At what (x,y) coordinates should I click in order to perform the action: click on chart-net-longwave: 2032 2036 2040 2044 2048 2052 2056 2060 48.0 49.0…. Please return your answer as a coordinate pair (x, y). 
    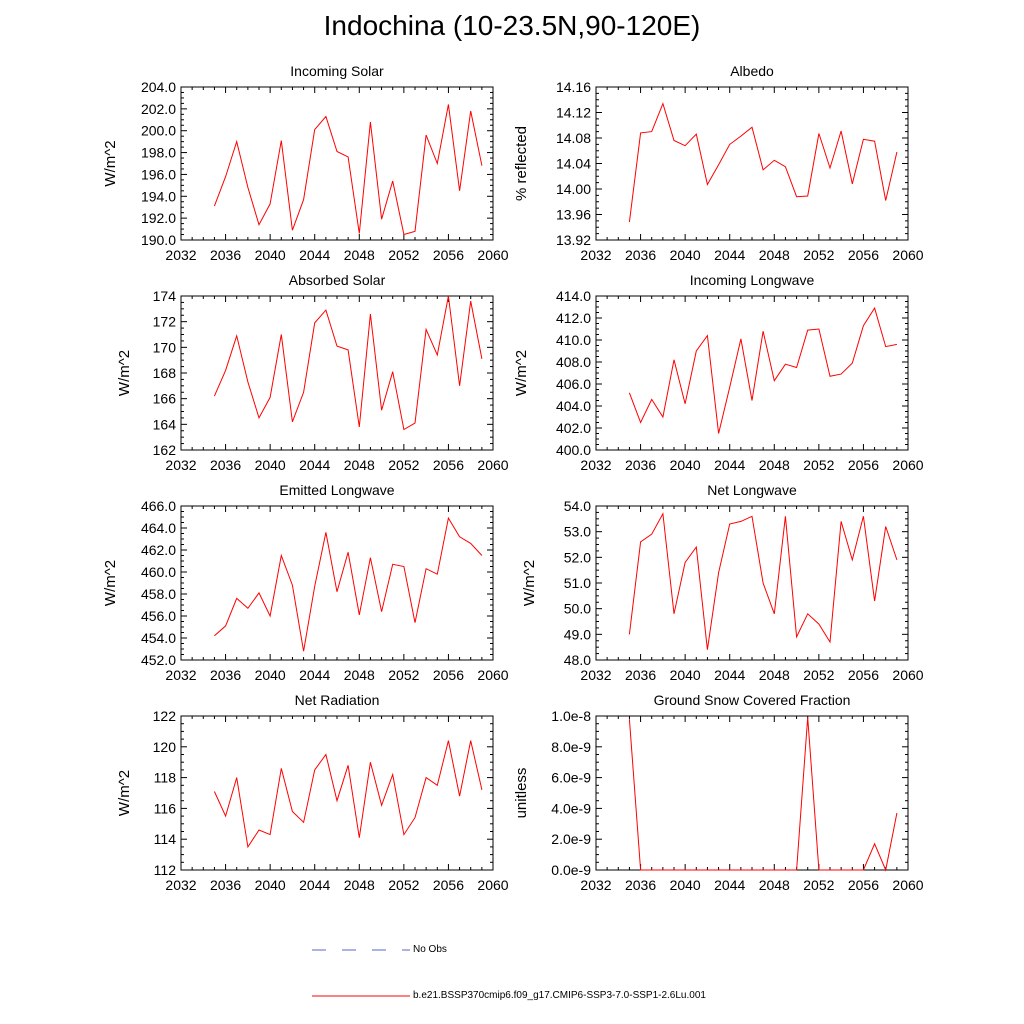
    Looking at the image, I should click on (722, 582).